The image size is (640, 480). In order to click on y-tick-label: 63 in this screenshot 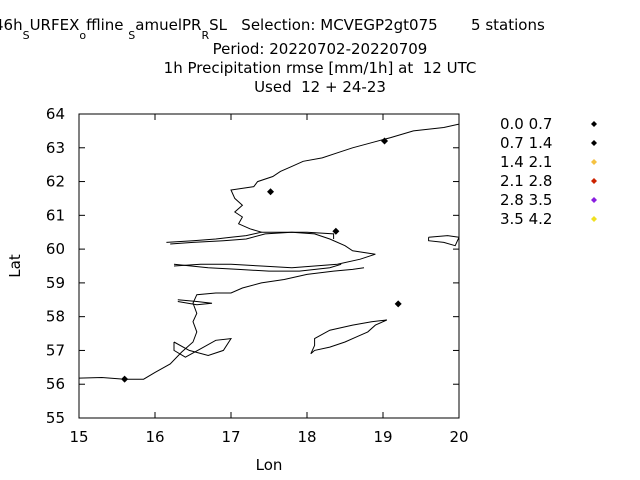, I will do `click(55, 148)`.